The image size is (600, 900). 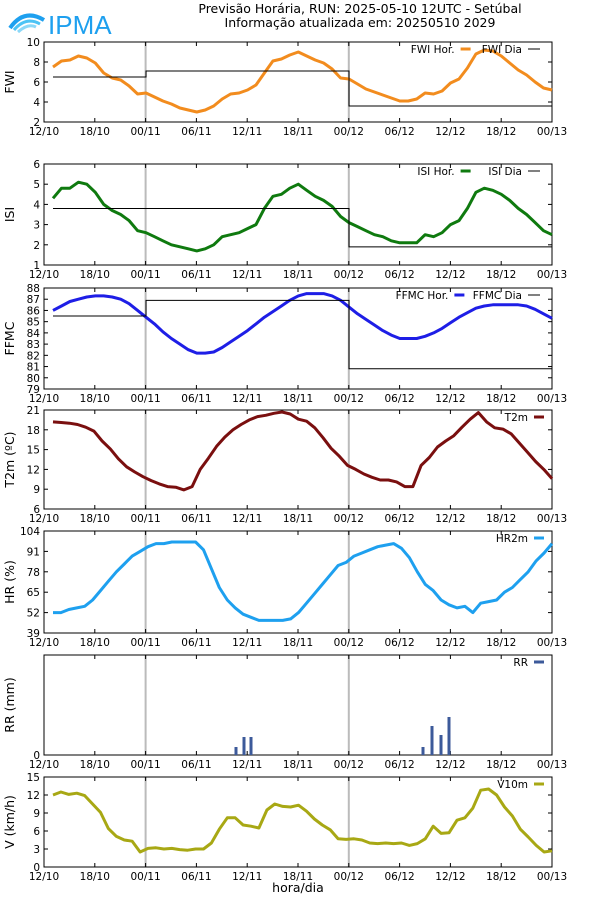 What do you see at coordinates (9, 214) in the screenshot?
I see `y-axis-label: ISI` at bounding box center [9, 214].